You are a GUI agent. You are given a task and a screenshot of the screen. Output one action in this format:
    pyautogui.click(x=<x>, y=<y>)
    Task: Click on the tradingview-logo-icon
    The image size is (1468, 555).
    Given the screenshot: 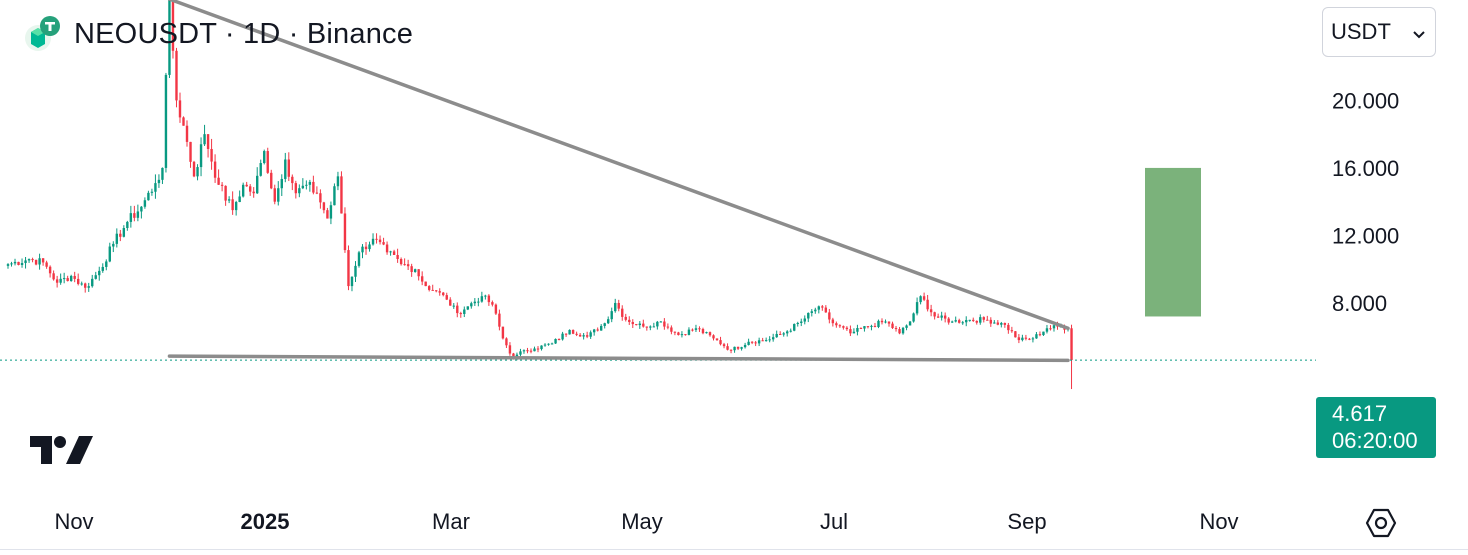 What is the action you would take?
    pyautogui.click(x=62, y=452)
    